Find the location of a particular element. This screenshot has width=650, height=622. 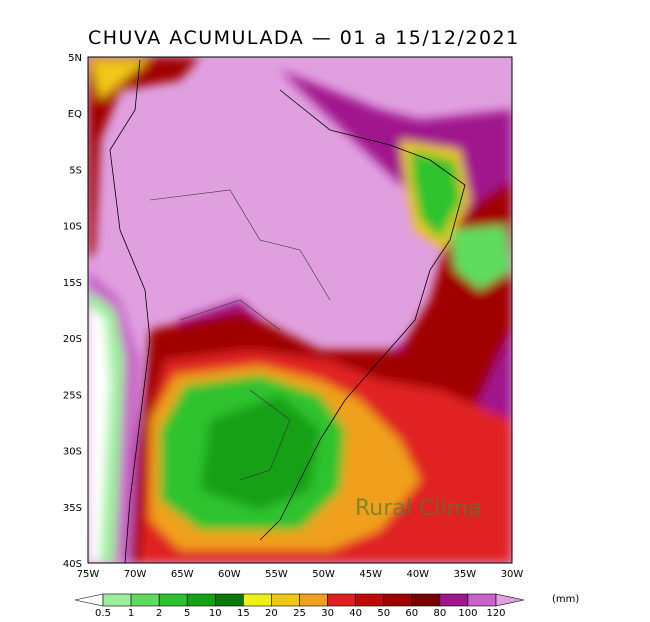

legend-label: 15 is located at coordinates (243, 613).